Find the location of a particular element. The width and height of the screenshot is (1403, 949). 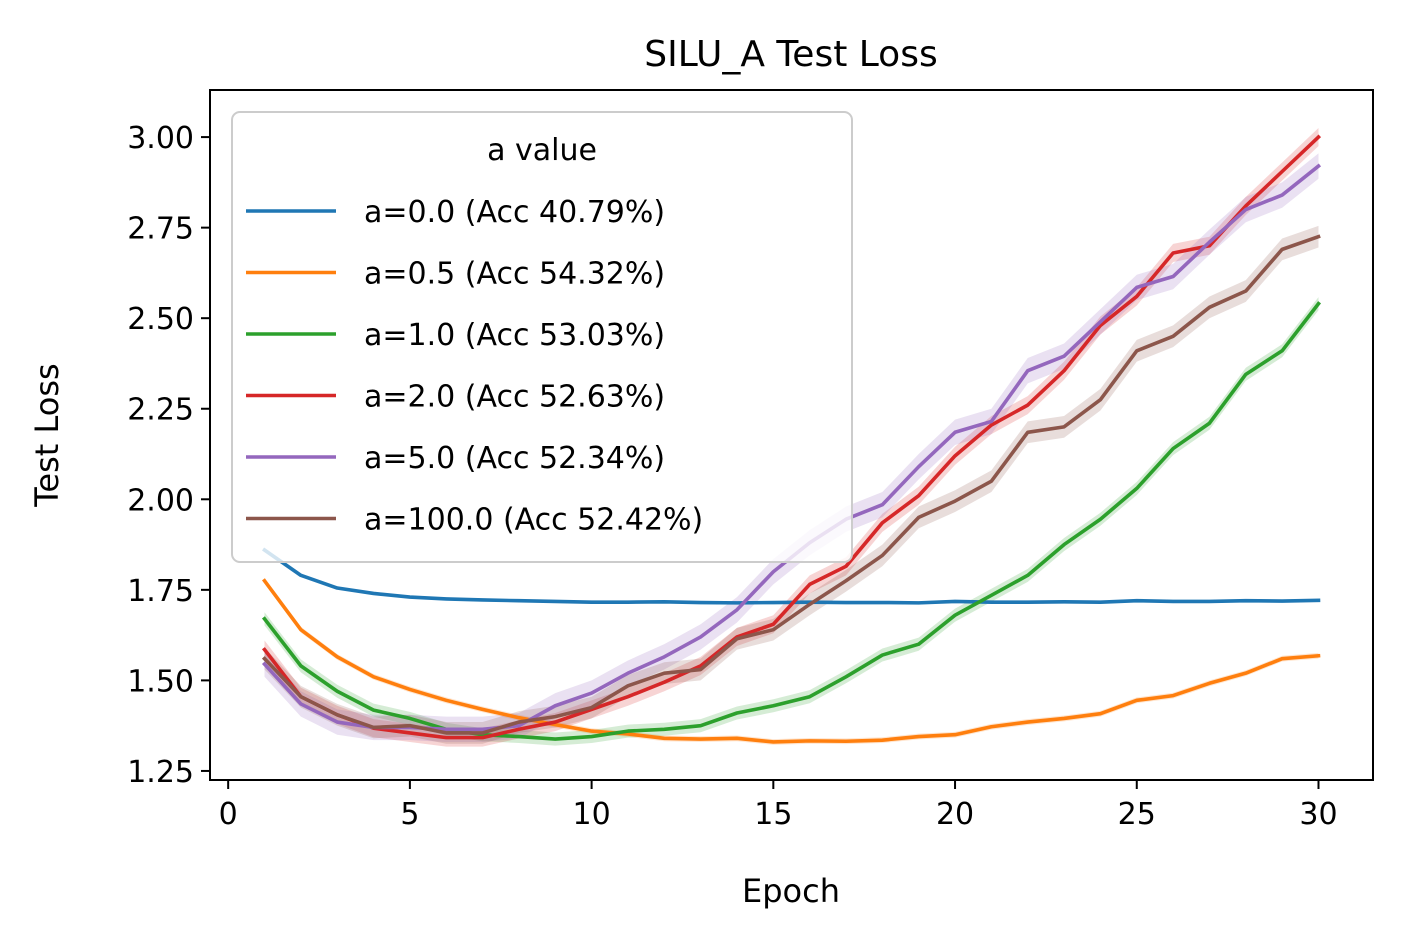

x-tick-label: 25 is located at coordinates (1137, 814).